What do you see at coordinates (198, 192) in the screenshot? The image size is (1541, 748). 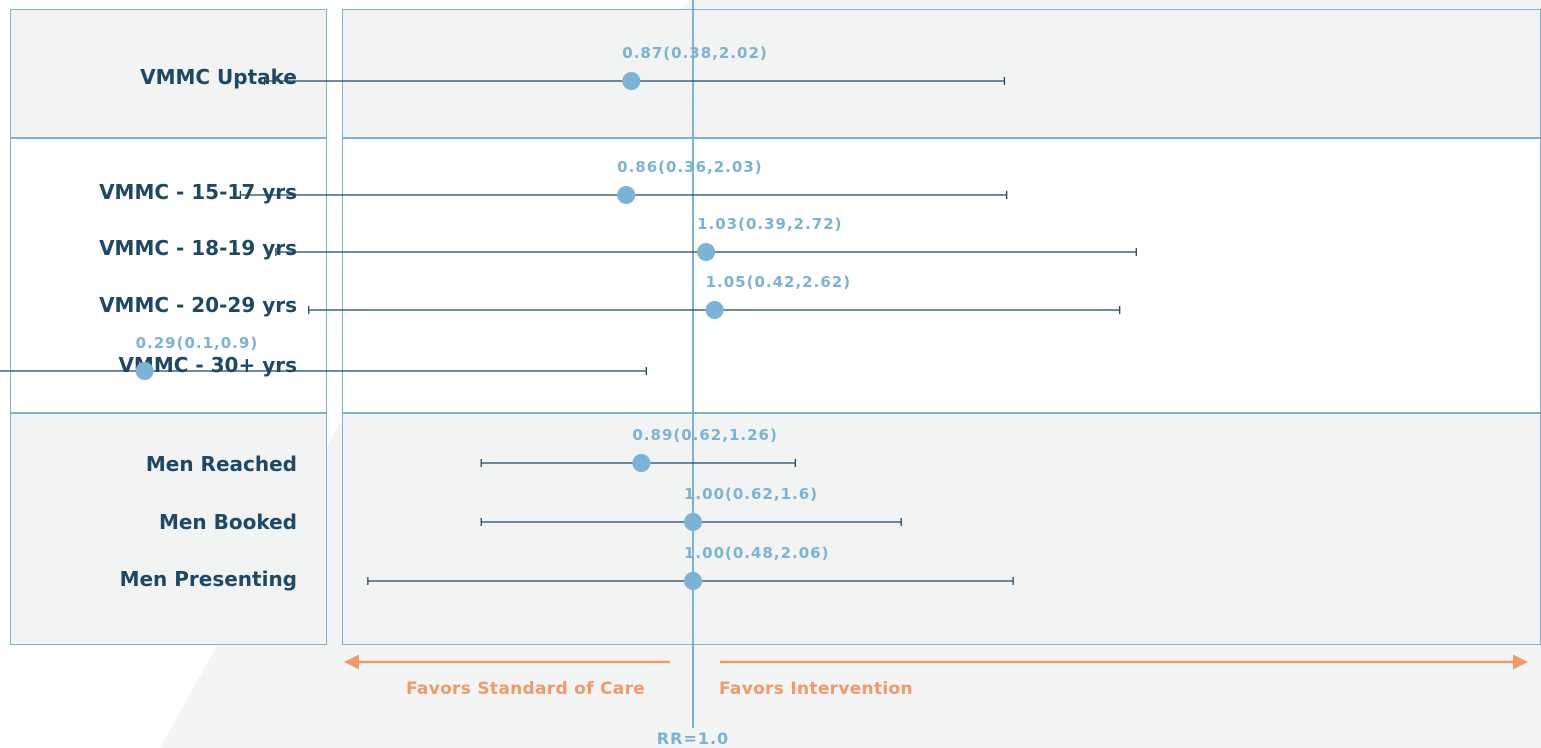 I see `row-label-vmmc-15-17: VMMC - 15-17 yrs` at bounding box center [198, 192].